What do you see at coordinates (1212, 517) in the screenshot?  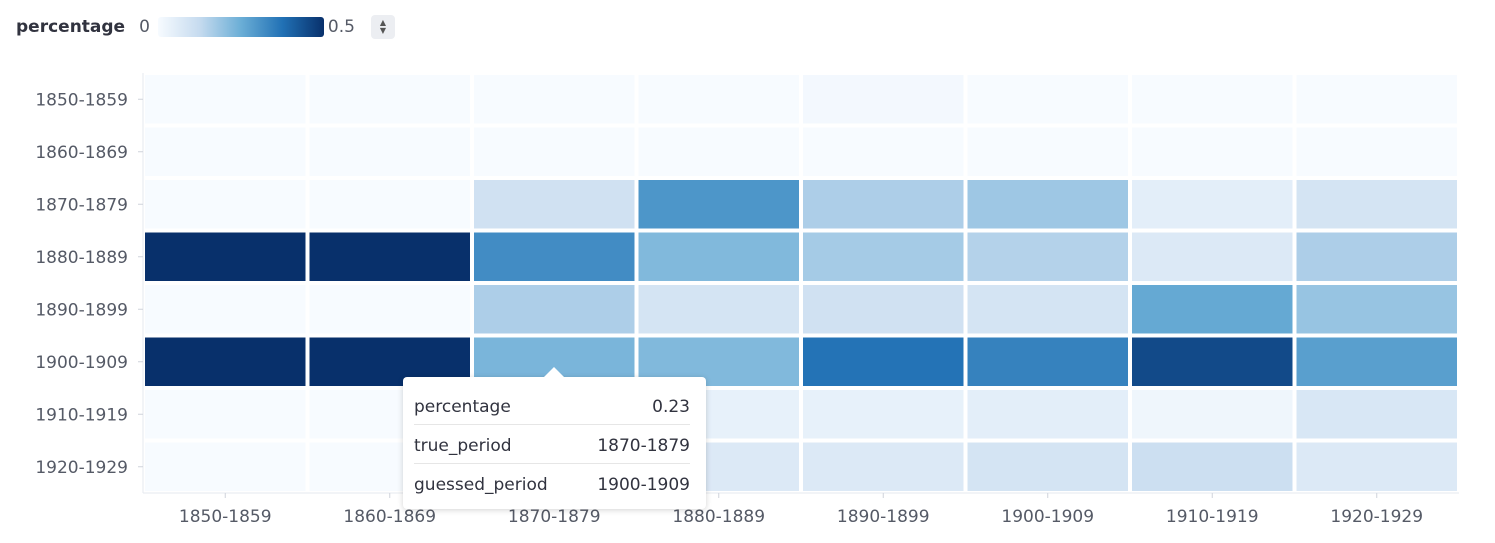 I see `x-tick-label: 1910-1919` at bounding box center [1212, 517].